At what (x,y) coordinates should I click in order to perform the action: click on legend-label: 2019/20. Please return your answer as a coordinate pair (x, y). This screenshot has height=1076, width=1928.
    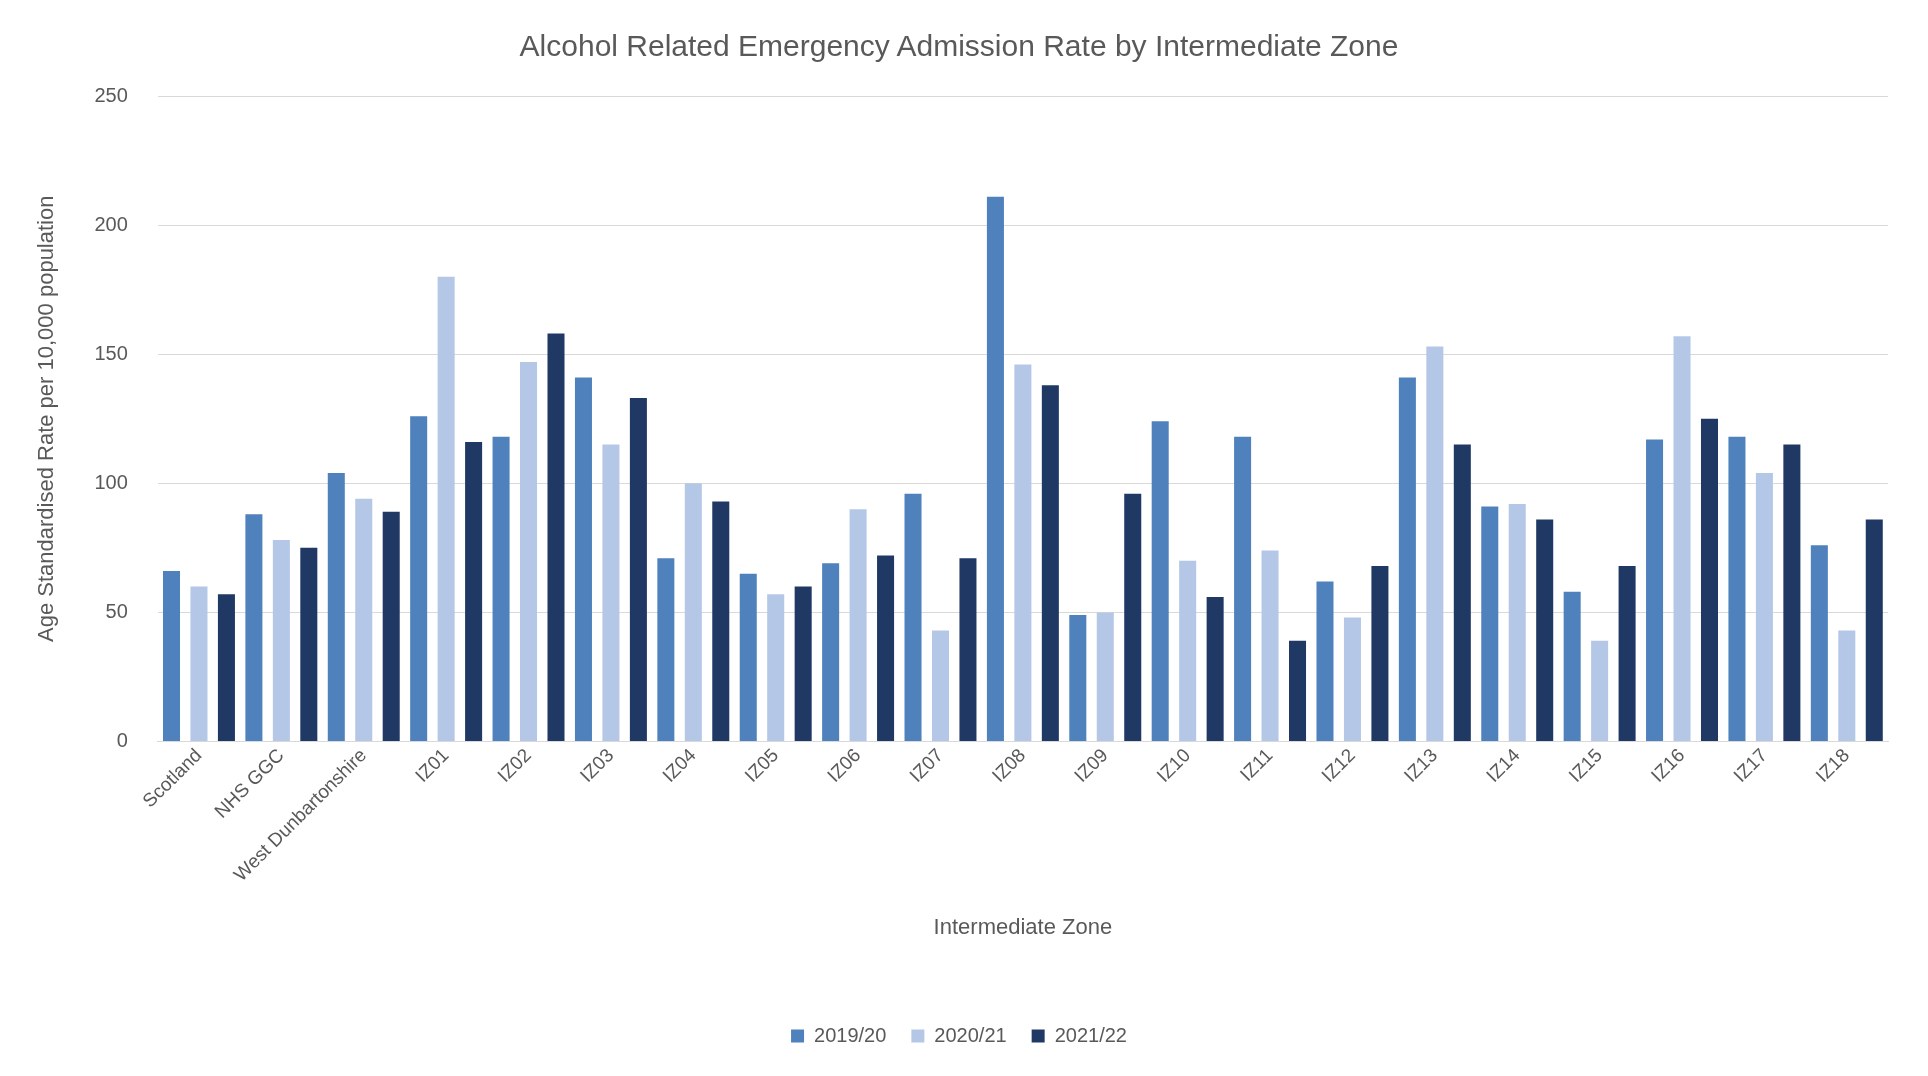
    Looking at the image, I should click on (850, 1034).